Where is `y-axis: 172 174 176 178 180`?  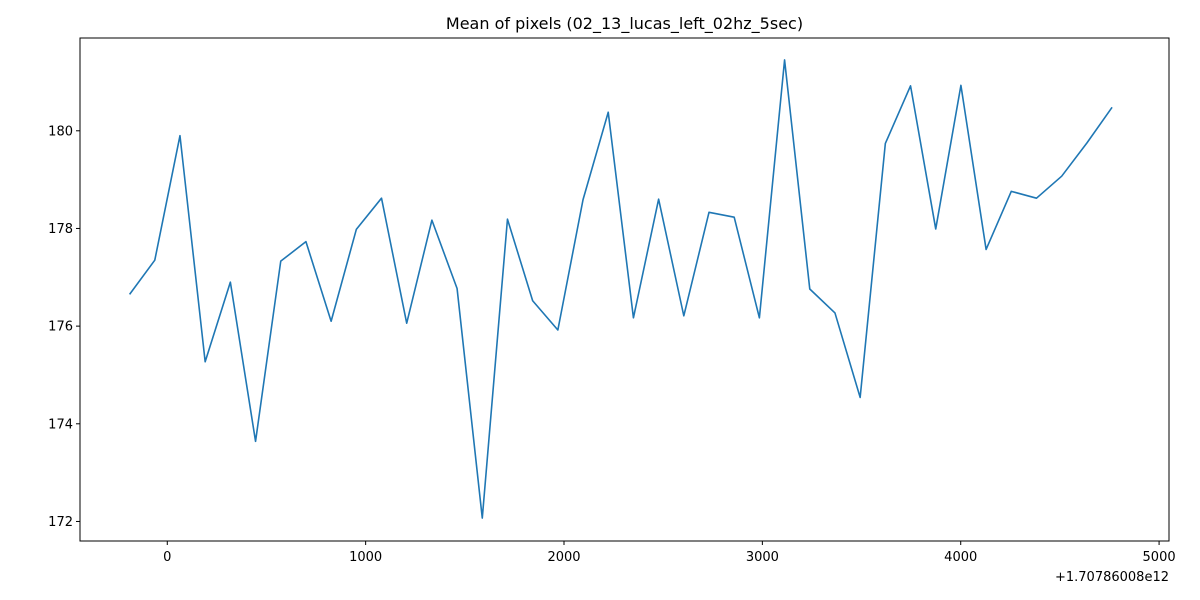 y-axis: 172 174 176 178 180 is located at coordinates (64, 327).